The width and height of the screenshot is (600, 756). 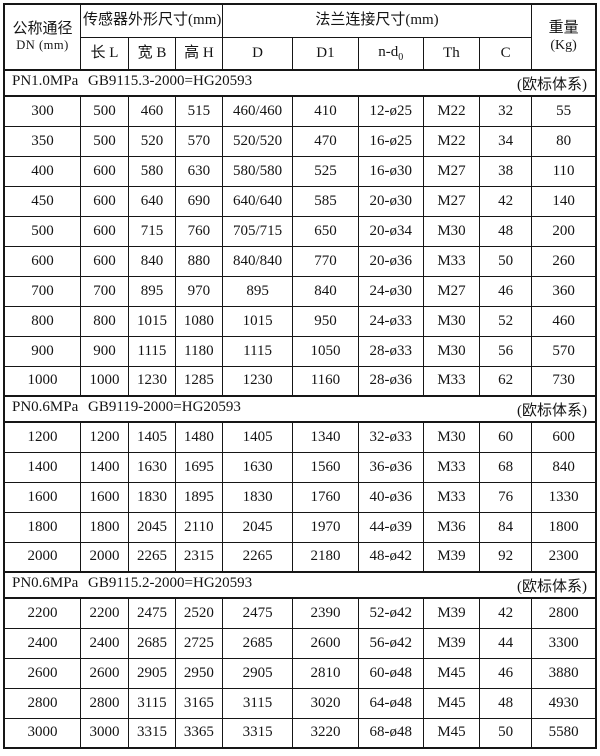 What do you see at coordinates (390, 141) in the screenshot?
I see `spec-value-cell: 16-ø25` at bounding box center [390, 141].